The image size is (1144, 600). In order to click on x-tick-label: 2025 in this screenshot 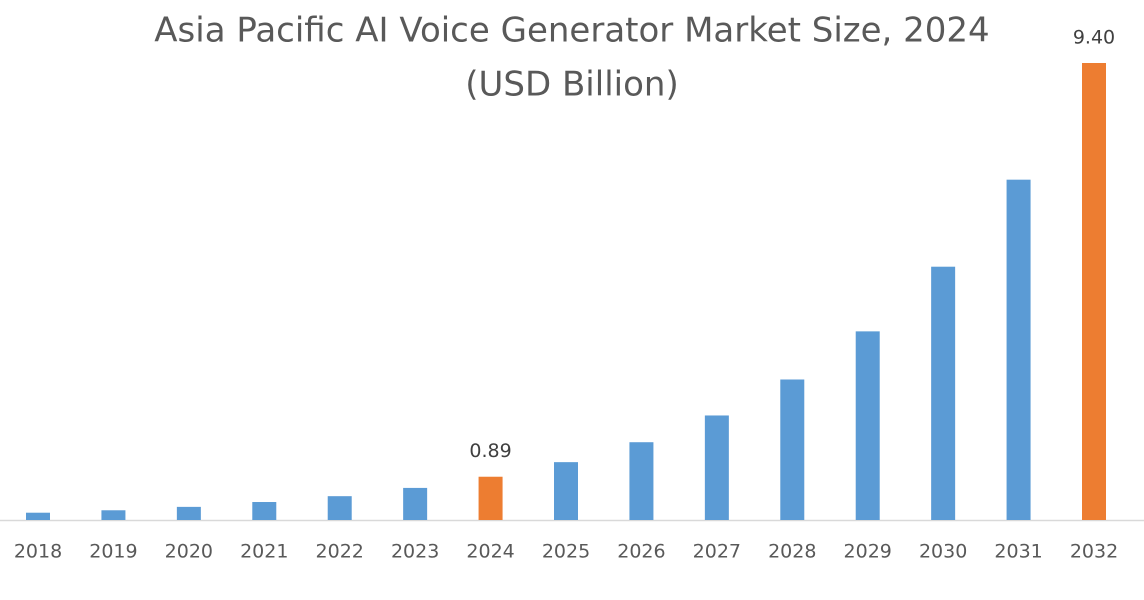, I will do `click(566, 552)`.